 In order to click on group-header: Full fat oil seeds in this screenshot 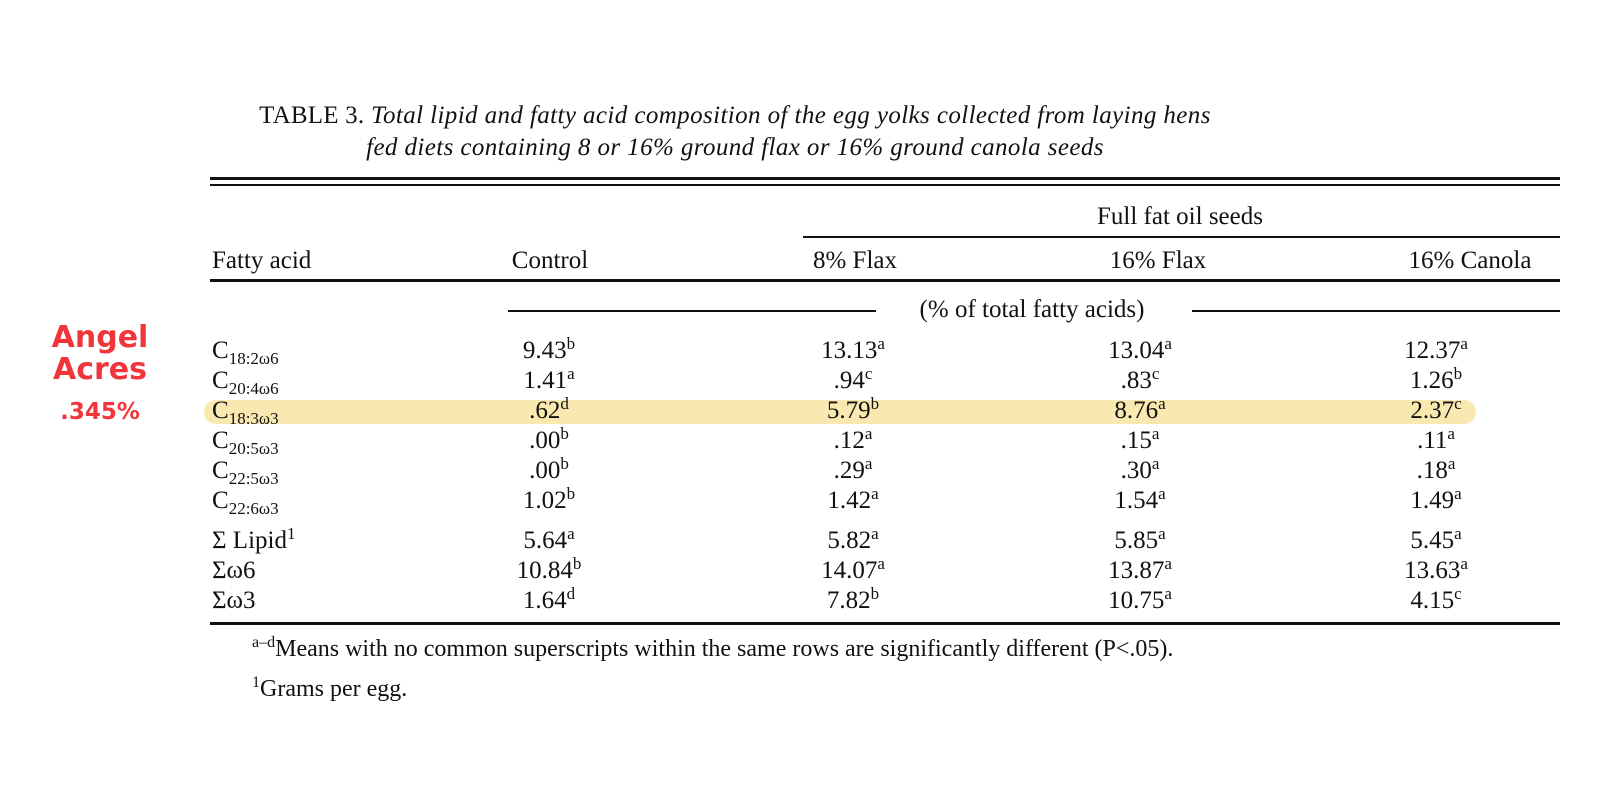, I will do `click(1180, 216)`.